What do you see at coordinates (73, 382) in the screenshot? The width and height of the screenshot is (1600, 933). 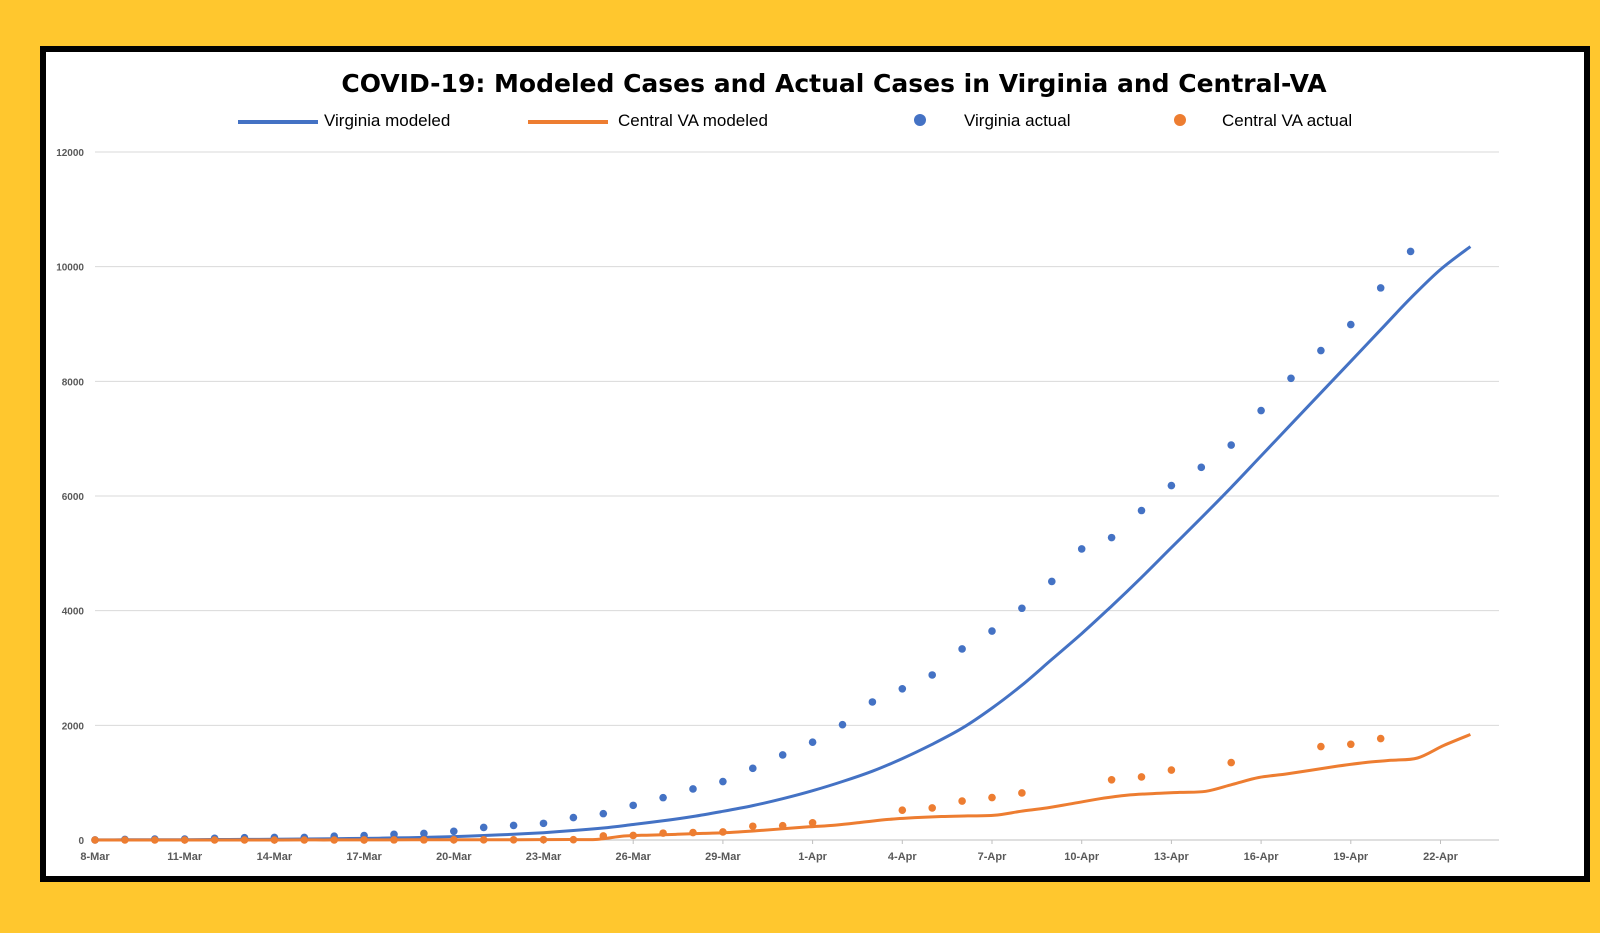 I see `y-tick-label: 8000` at bounding box center [73, 382].